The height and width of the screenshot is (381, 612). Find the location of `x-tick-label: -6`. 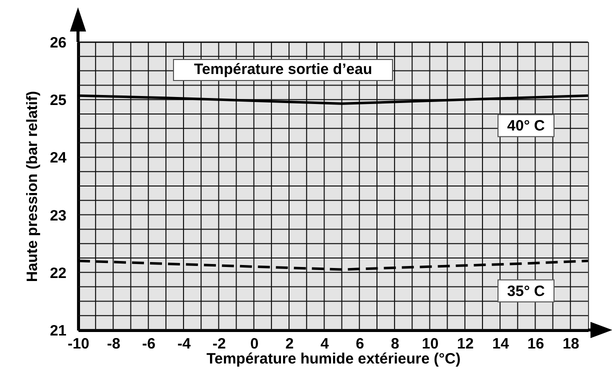

x-tick-label: -6 is located at coordinates (149, 344).